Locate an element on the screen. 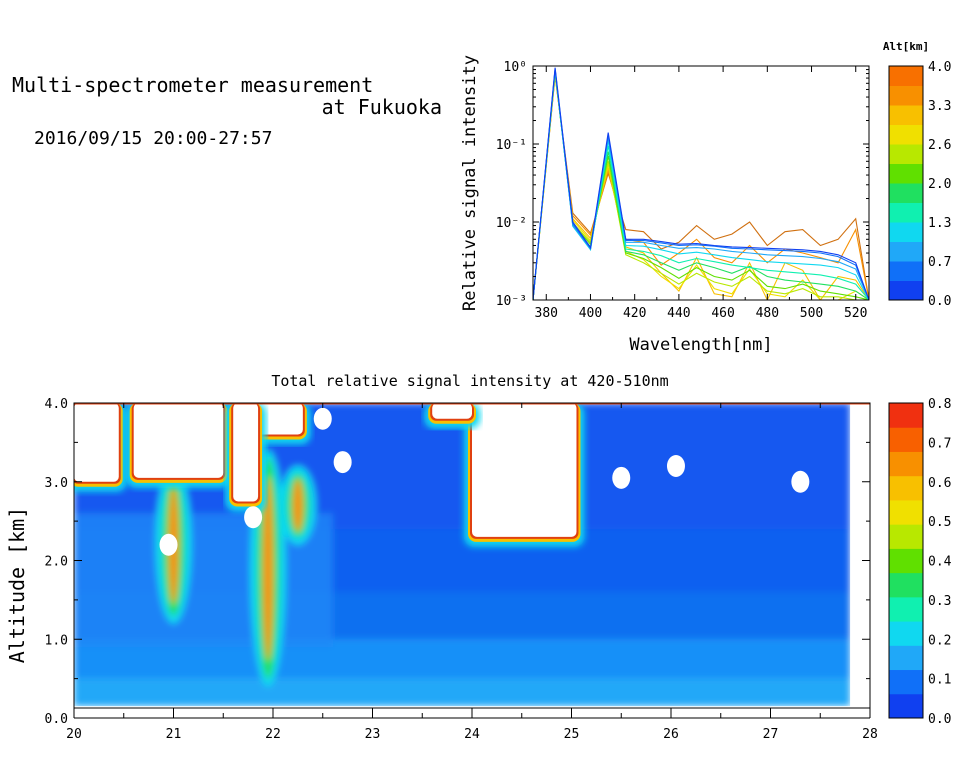 Image resolution: width=960 pixels, height=770 pixels. altitude-colorbar-tick-label: 2.0 is located at coordinates (939, 184).